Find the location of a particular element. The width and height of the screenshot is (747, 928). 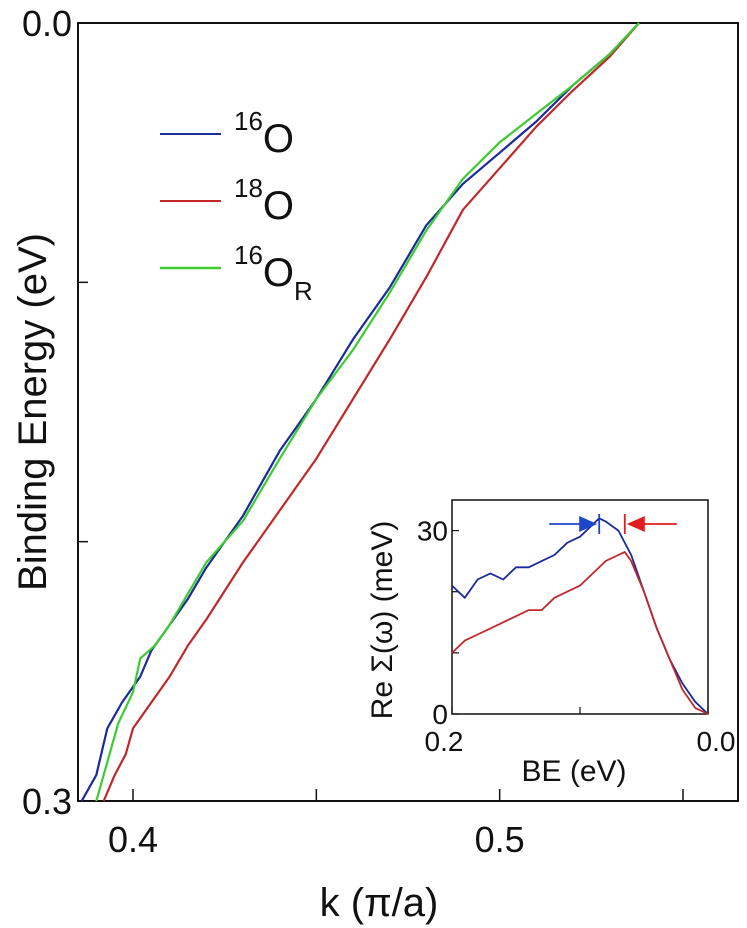

inset-series is located at coordinates (580, 616).